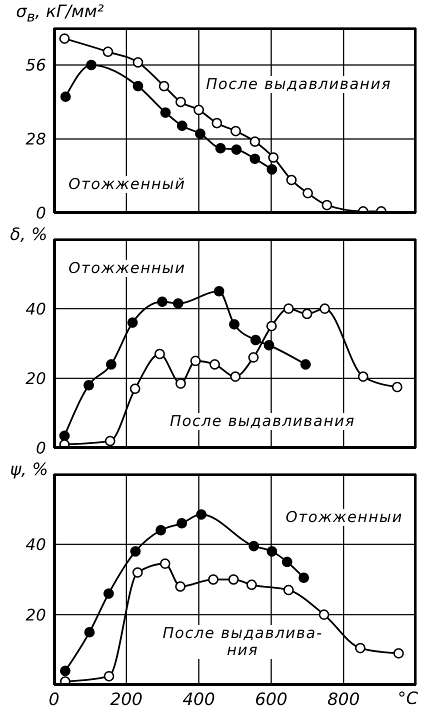  Describe the element at coordinates (408, 699) in the screenshot. I see `x-axis-title: °C` at that location.